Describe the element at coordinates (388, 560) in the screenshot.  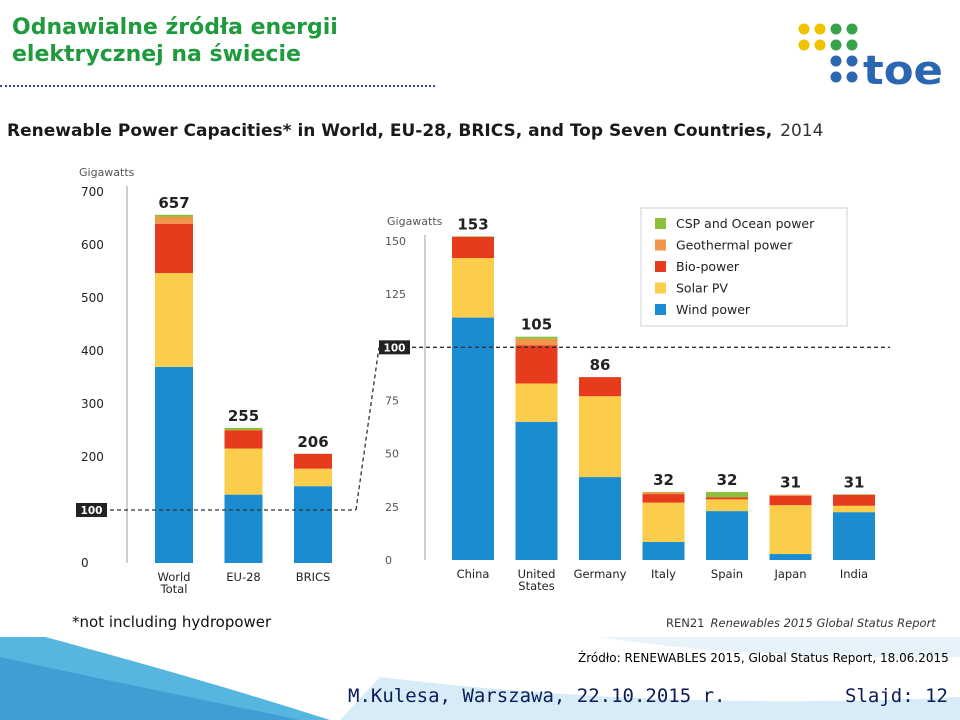
I see `right-panel-tick-label: 0` at that location.